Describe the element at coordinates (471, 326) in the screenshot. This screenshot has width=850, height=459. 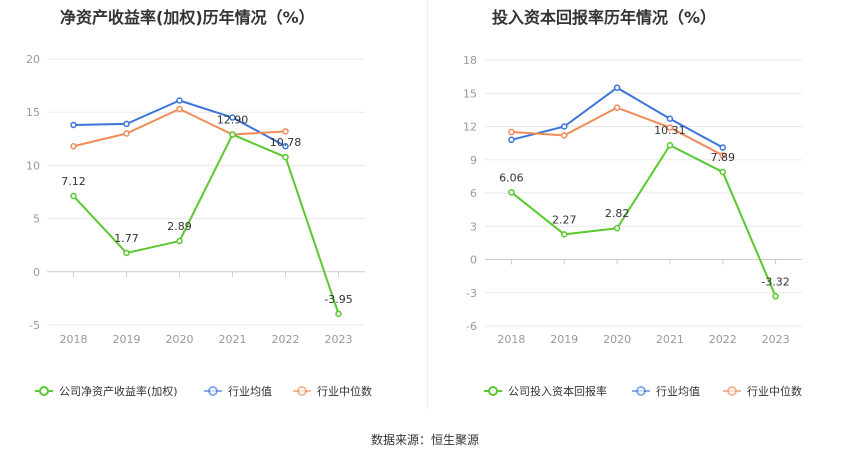
I see `y-tick-label: -6` at that location.